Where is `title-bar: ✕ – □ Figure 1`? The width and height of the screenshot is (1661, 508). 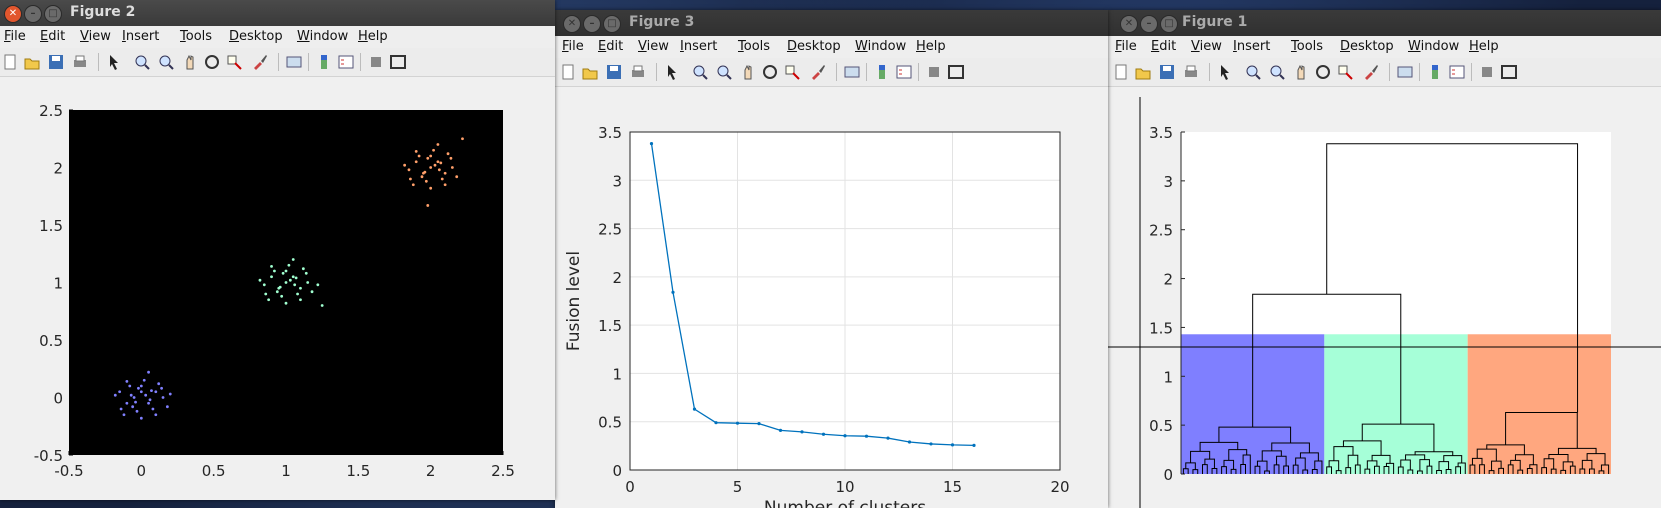
title-bar: ✕ – □ Figure 1 is located at coordinates (1384, 23).